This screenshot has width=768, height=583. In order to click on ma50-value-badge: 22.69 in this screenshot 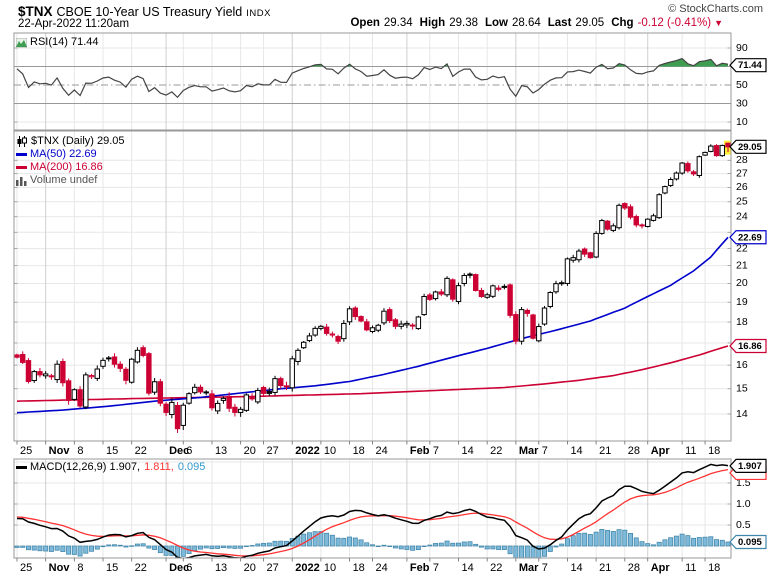, I will do `click(748, 237)`.